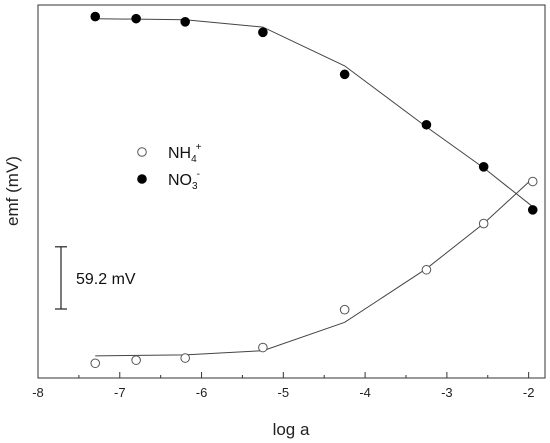 The width and height of the screenshot is (550, 443). What do you see at coordinates (169, 167) in the screenshot?
I see `legend: NH4+ NO3-` at bounding box center [169, 167].